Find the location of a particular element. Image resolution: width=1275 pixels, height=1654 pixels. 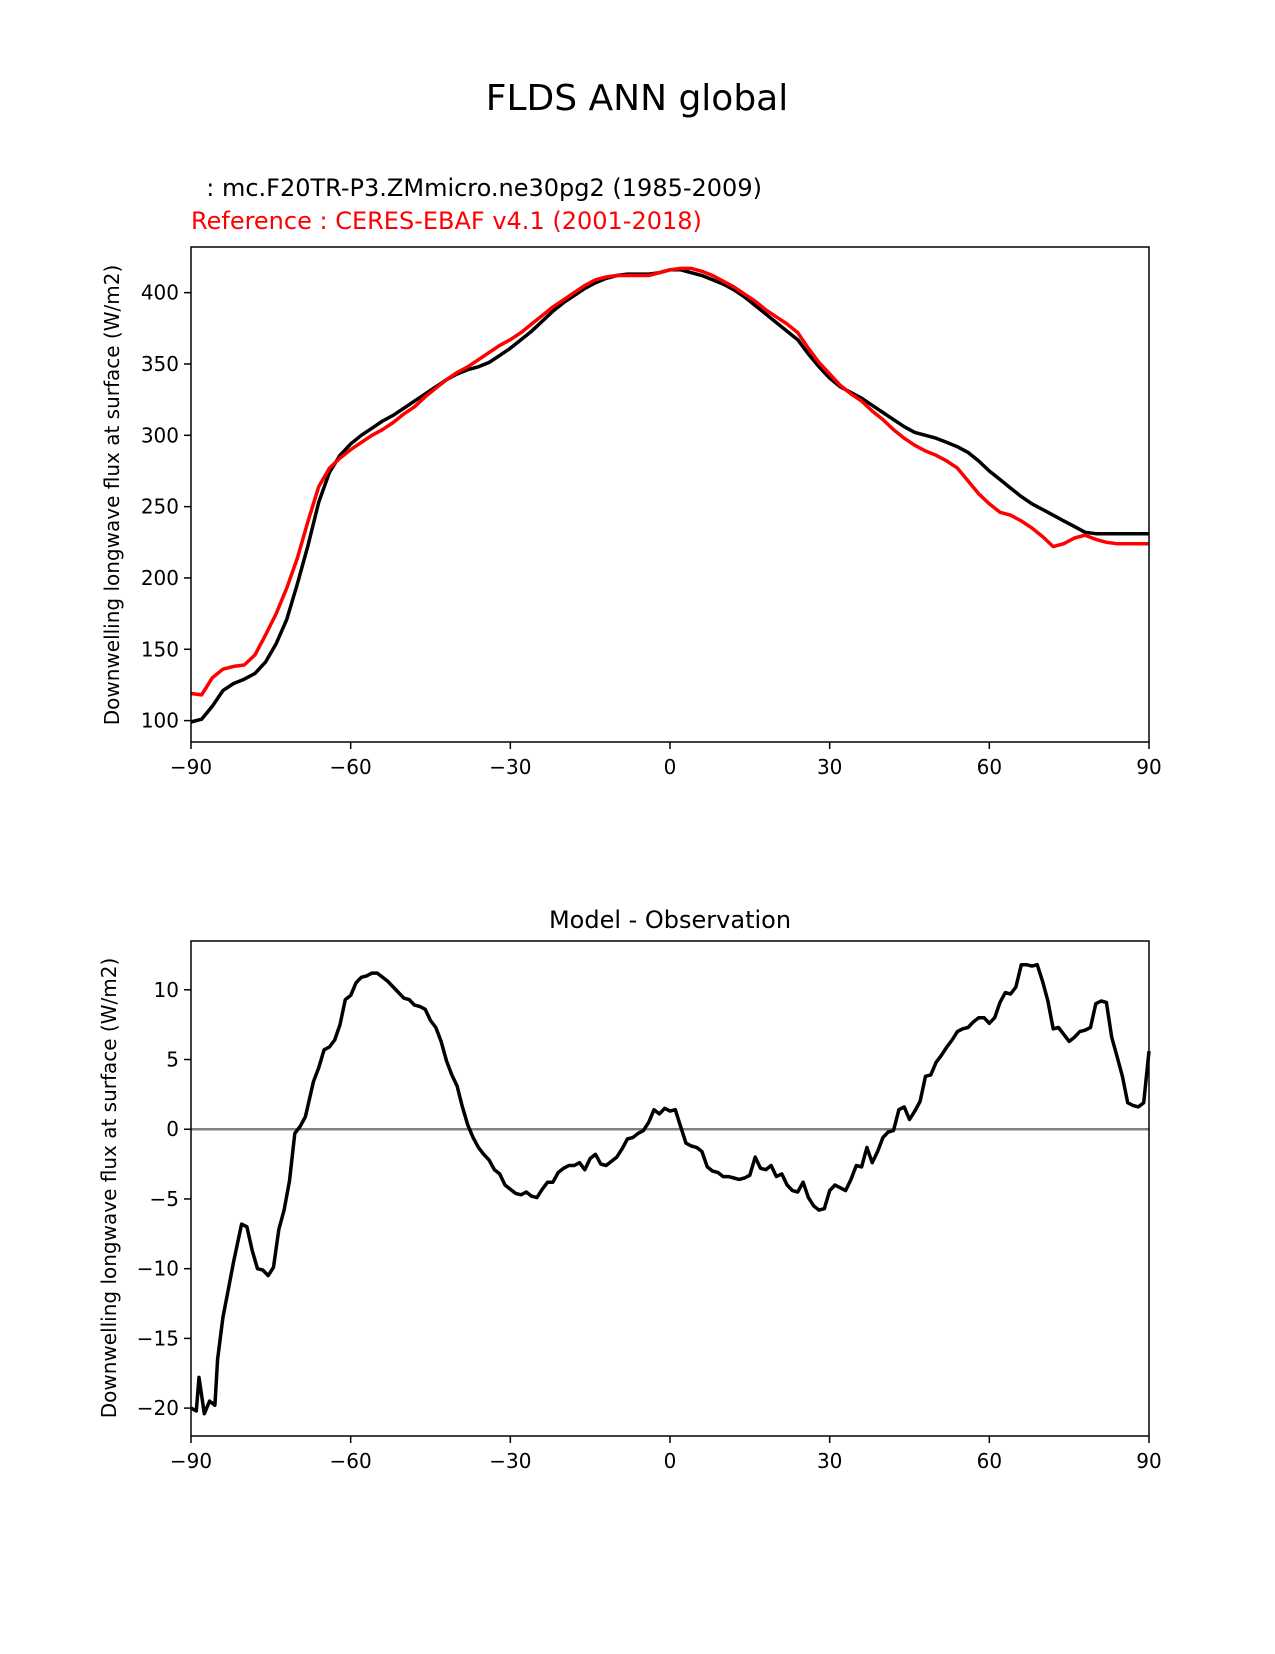

y-tick-label: 400 is located at coordinates (160, 293).